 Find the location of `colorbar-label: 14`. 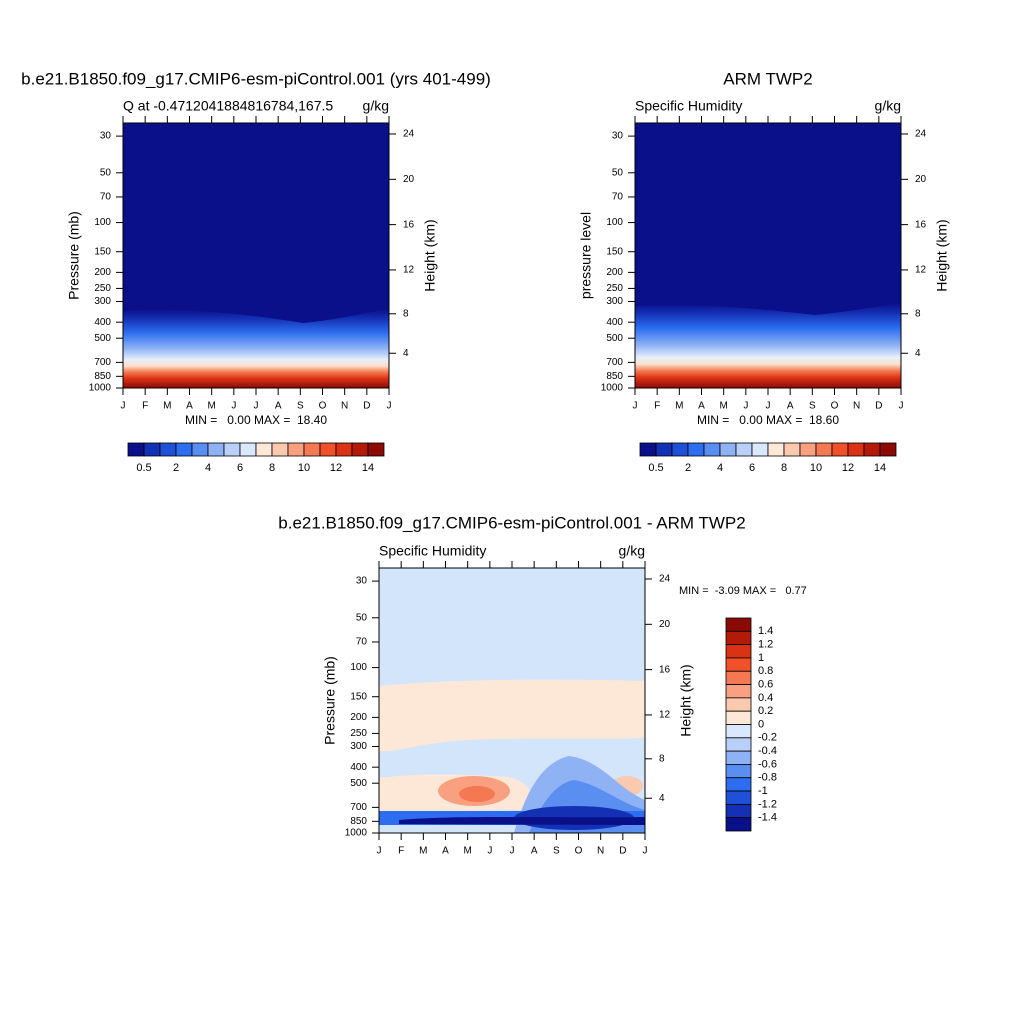

colorbar-label: 14 is located at coordinates (880, 468).